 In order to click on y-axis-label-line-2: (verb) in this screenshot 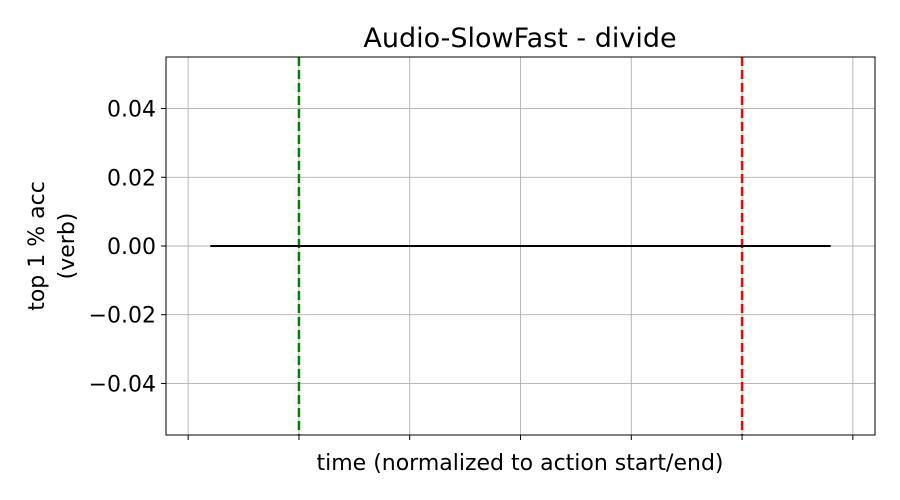, I will do `click(67, 246)`.